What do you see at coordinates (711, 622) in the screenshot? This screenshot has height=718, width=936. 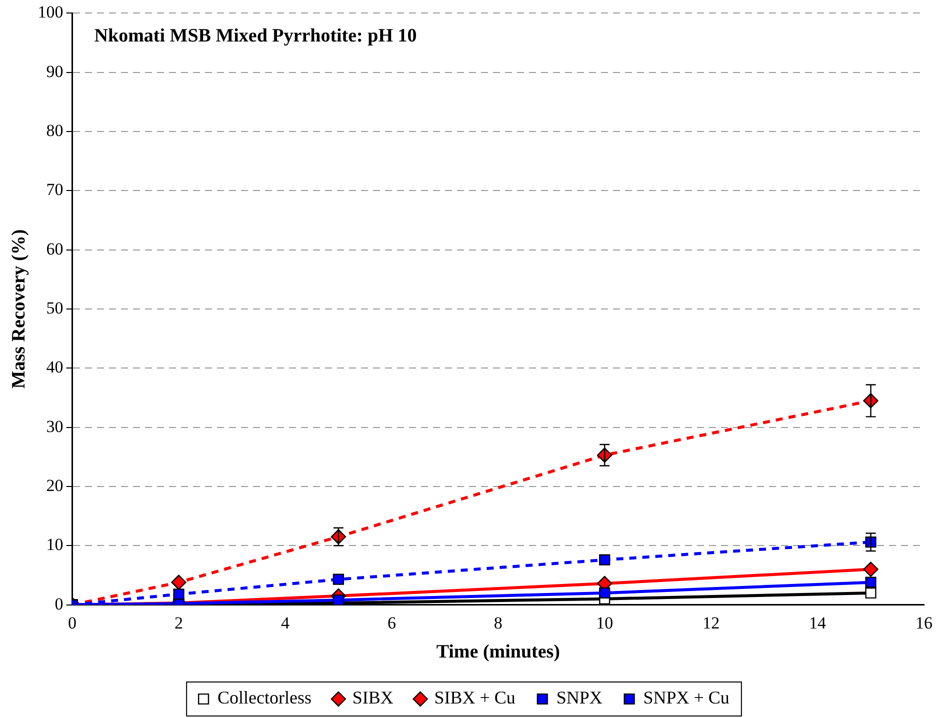 I see `x-tick-label: 12` at bounding box center [711, 622].